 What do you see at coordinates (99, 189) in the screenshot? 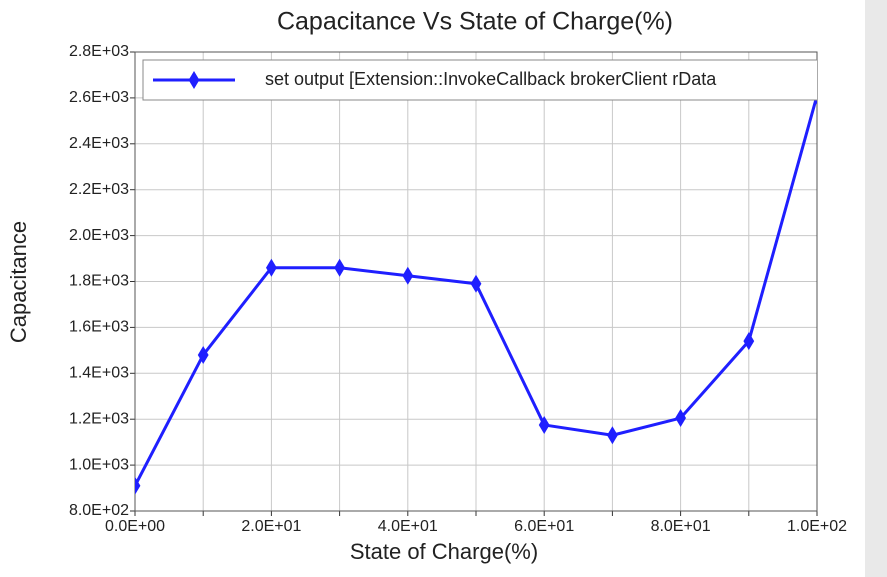
I see `y-tick-label: 2.2E+03` at bounding box center [99, 189].